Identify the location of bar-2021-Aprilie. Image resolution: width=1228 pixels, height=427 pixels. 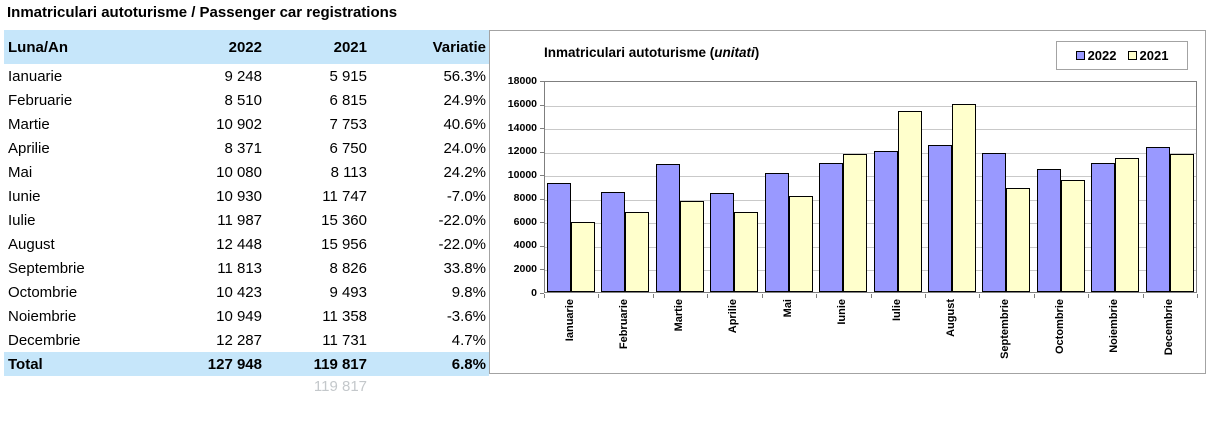
(746, 252).